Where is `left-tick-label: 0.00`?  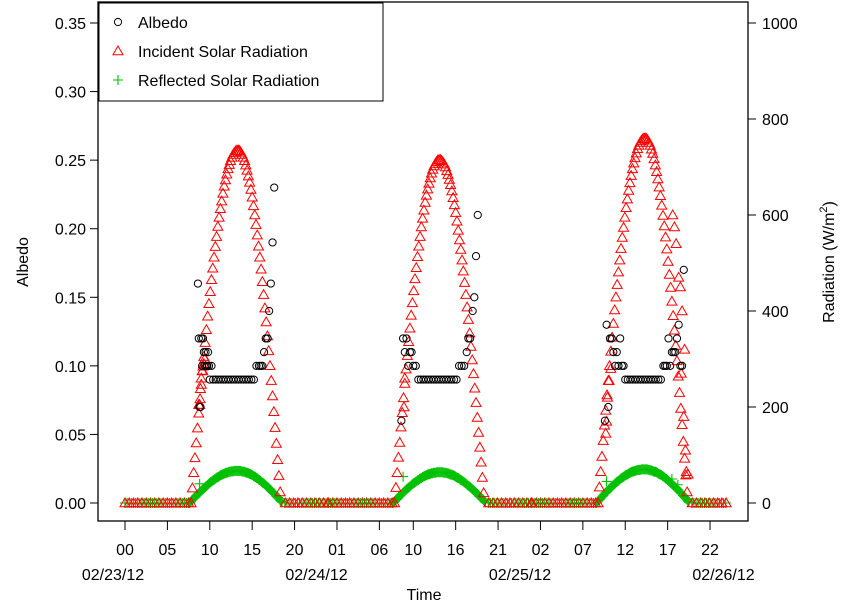 left-tick-label: 0.00 is located at coordinates (70, 504).